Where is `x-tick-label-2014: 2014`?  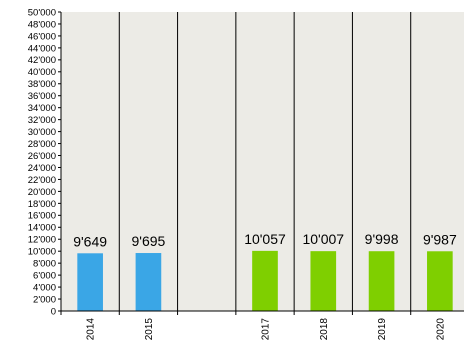
x-tick-label-2014: 2014 is located at coordinates (91, 329).